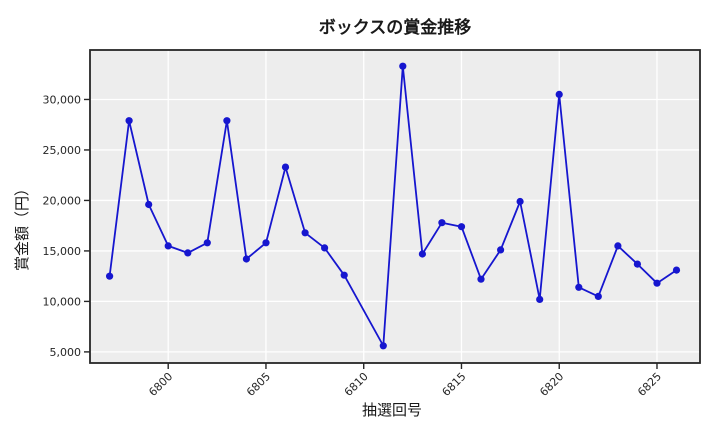  I want to click on x-tick-label: 6810, so click(356, 384).